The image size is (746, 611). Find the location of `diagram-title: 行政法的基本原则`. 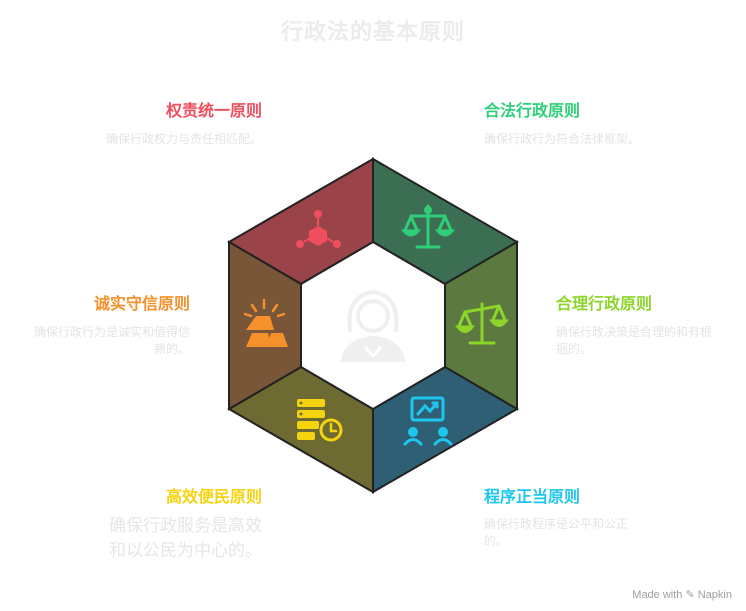

diagram-title: 行政法的基本原则 is located at coordinates (372, 32).